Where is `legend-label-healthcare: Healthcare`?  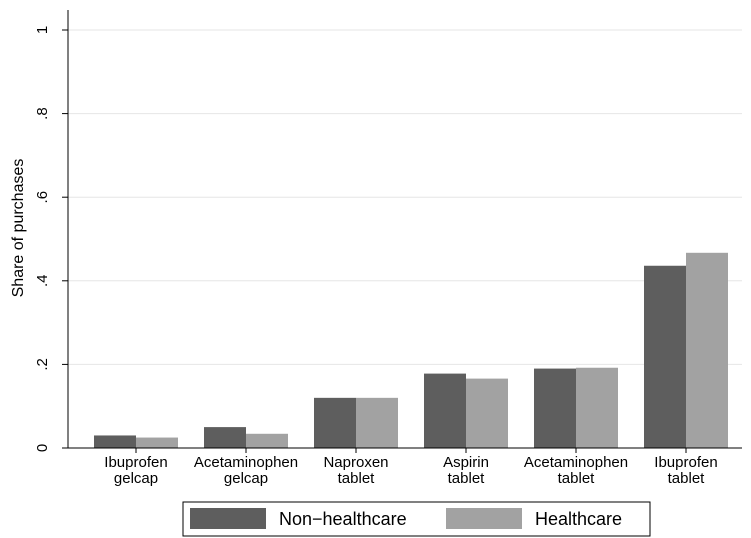
legend-label-healthcare: Healthcare is located at coordinates (578, 519).